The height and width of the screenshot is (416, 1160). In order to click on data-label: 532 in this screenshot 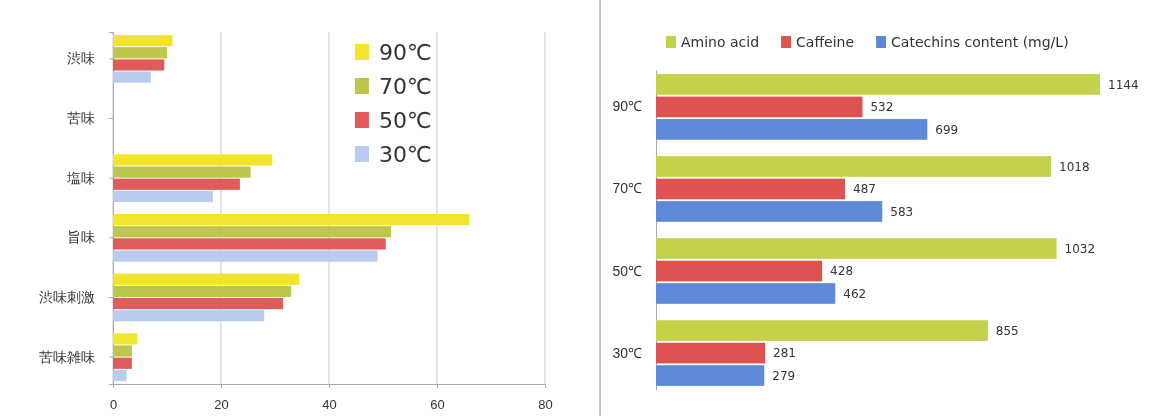, I will do `click(882, 107)`.